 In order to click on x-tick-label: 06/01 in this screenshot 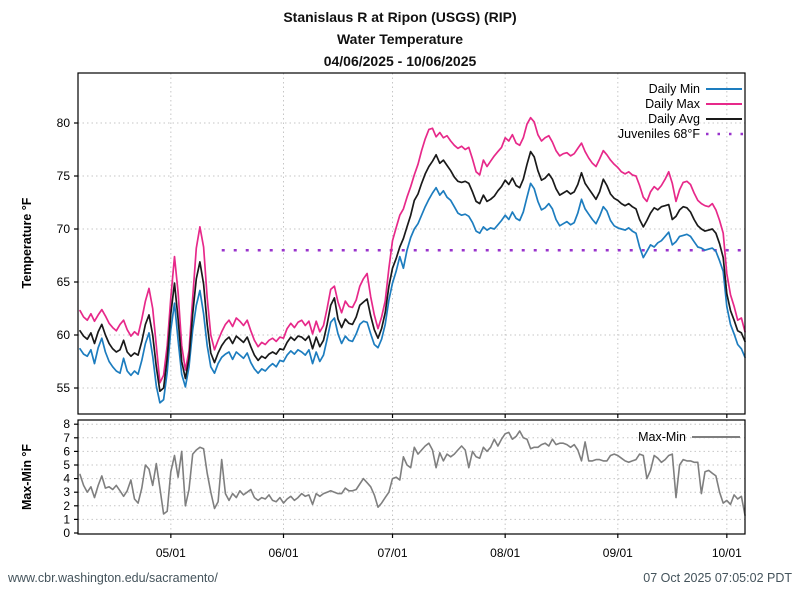, I will do `click(283, 553)`.